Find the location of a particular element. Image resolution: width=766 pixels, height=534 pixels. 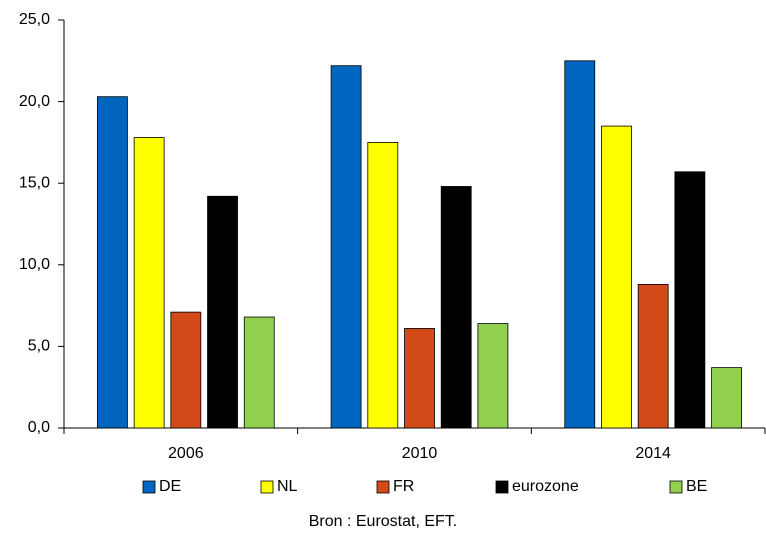

y-tick-label: 5,0 is located at coordinates (39, 346).